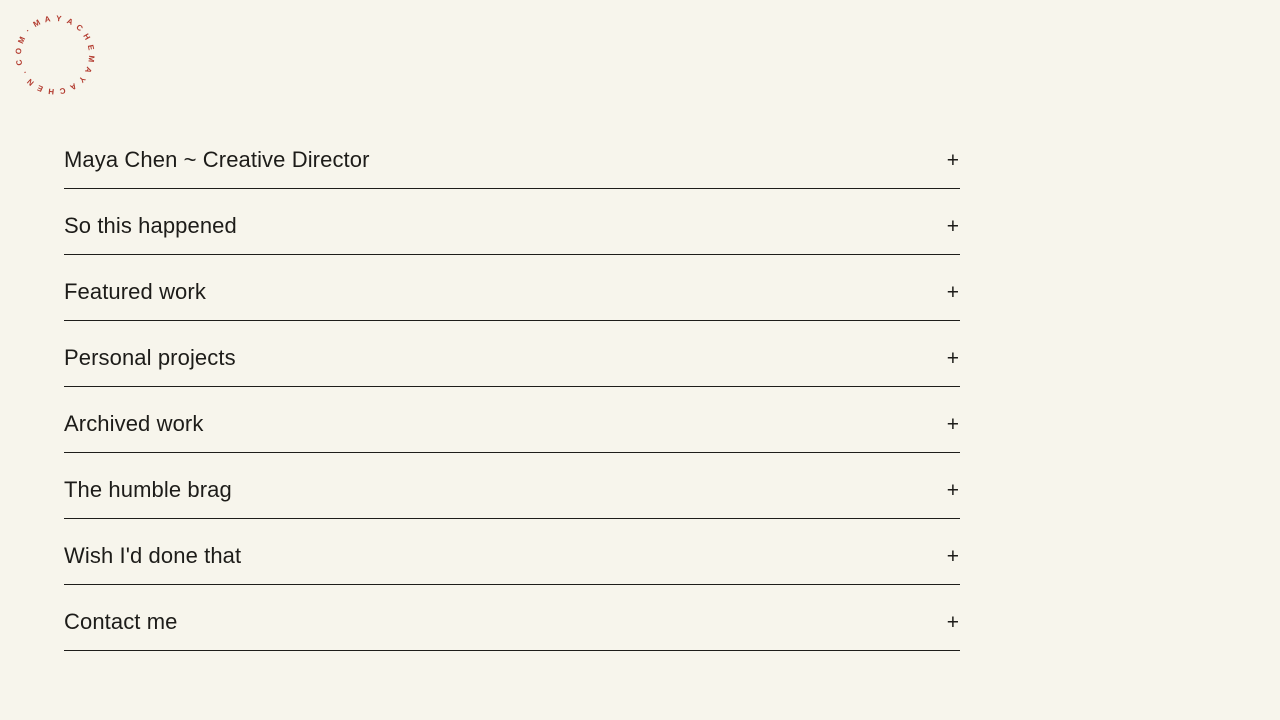 Image resolution: width=1280 pixels, height=720 pixels. I want to click on accordion-item-label: So this happened, so click(150, 225).